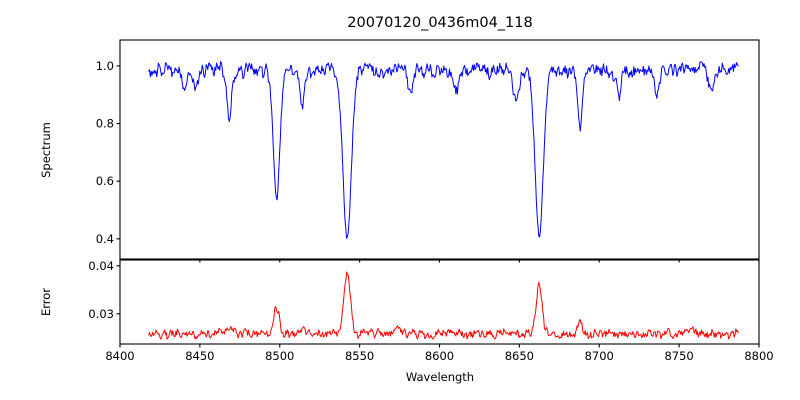 The height and width of the screenshot is (400, 800). Describe the element at coordinates (359, 356) in the screenshot. I see `x-tick-label-8550: 8550` at that location.